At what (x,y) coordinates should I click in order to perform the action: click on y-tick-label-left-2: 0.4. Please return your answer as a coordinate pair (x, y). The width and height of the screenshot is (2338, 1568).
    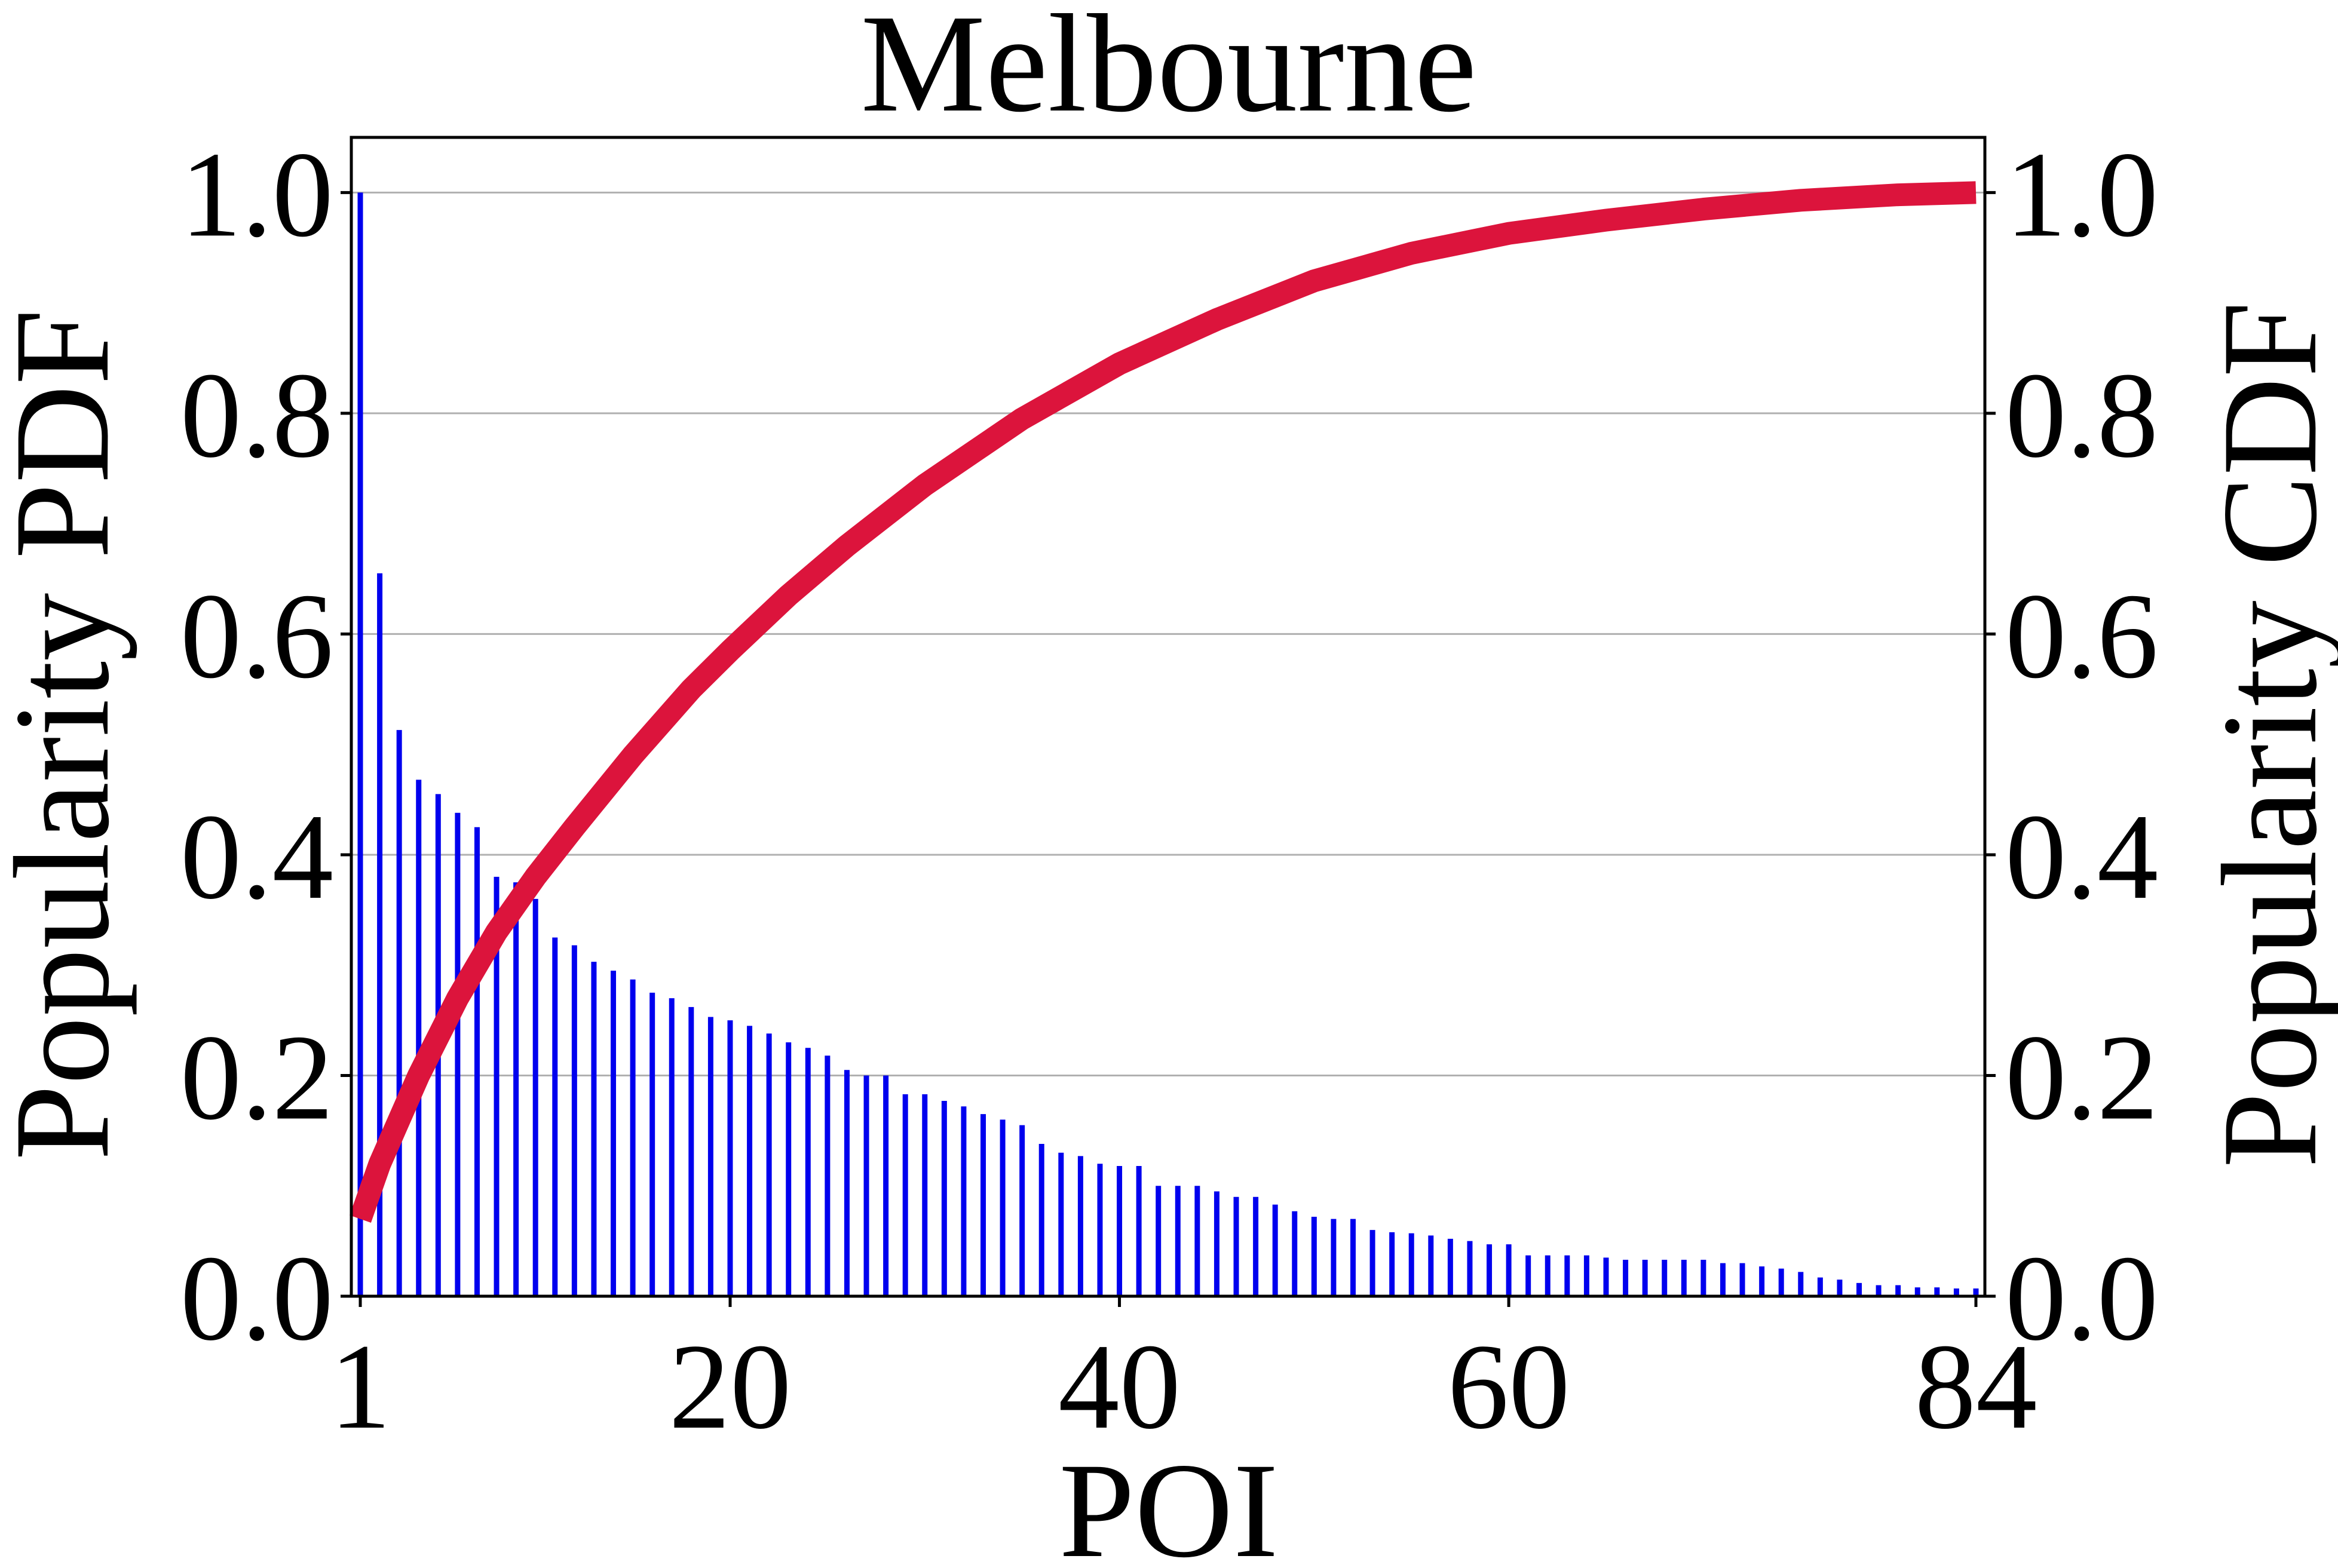
    Looking at the image, I should click on (256, 857).